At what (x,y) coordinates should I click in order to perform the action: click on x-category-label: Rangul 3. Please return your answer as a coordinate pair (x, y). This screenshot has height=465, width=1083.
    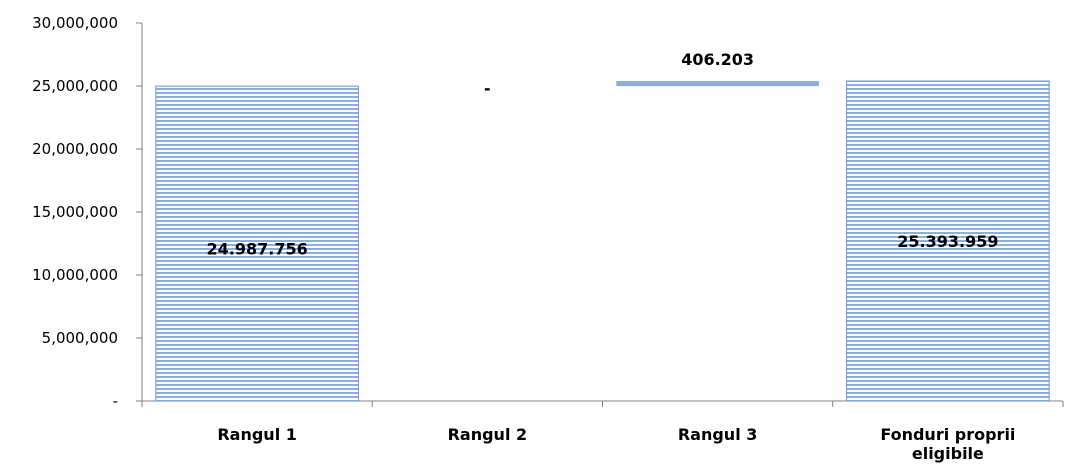
    Looking at the image, I should click on (718, 434).